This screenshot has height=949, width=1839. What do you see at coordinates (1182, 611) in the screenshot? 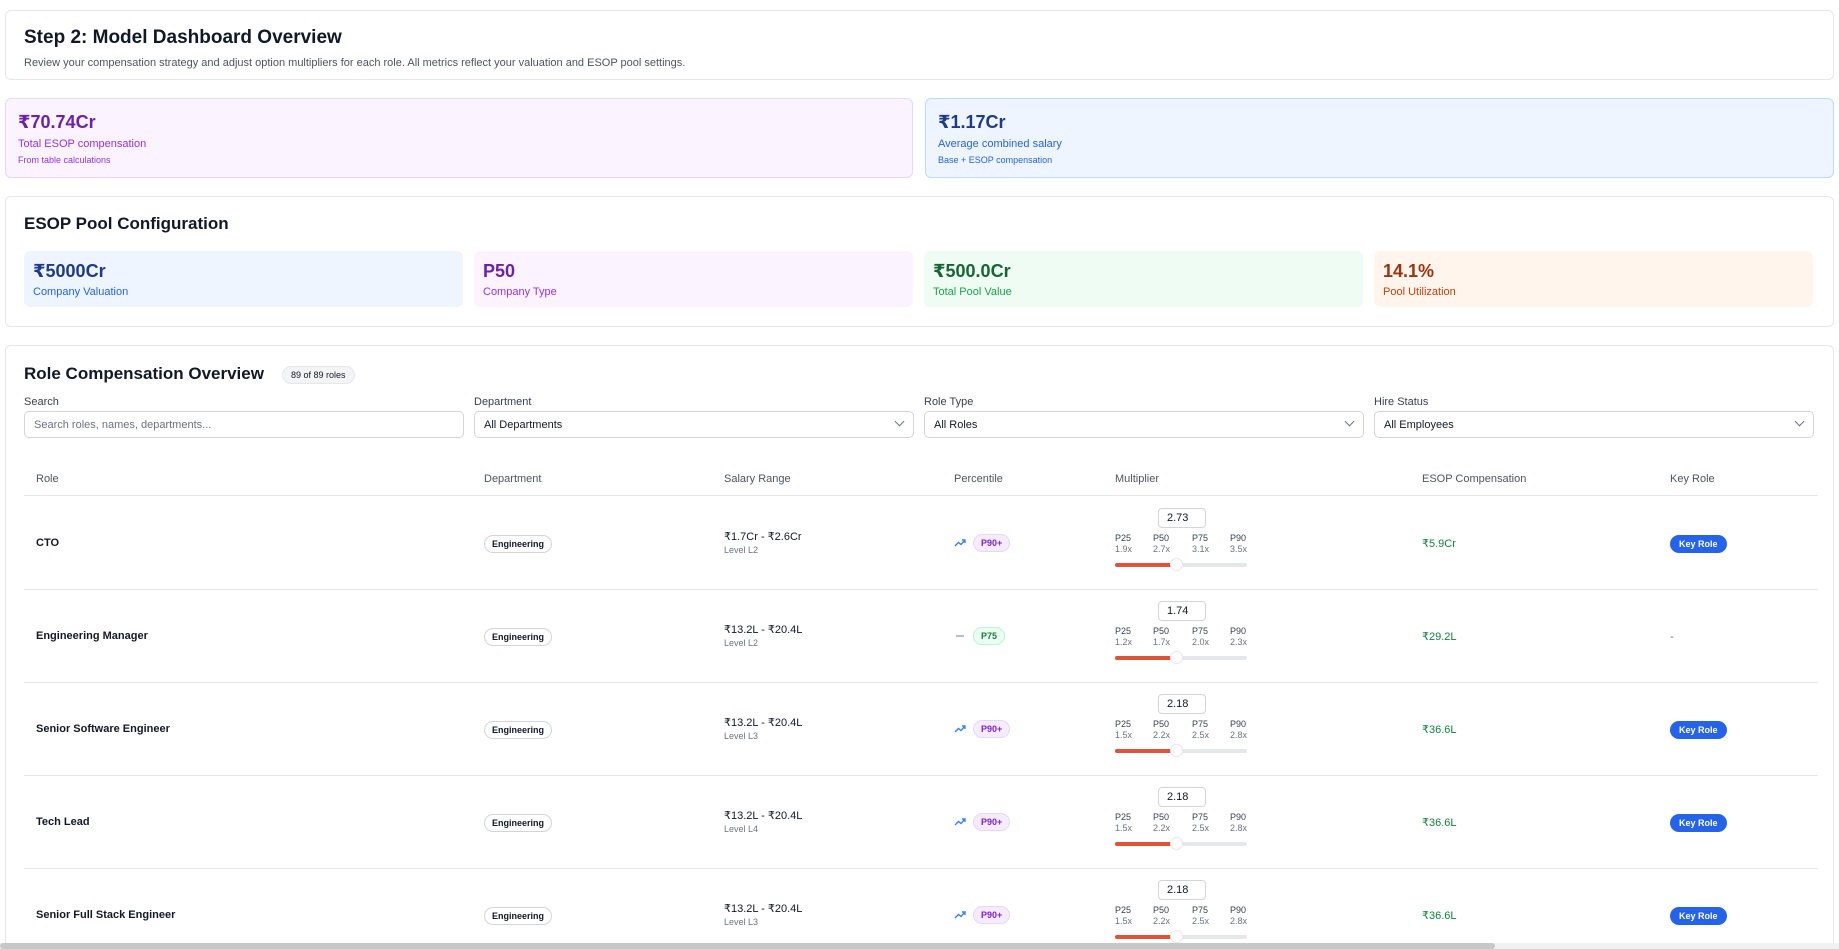
I see `multiplier-input: 1.74` at bounding box center [1182, 611].